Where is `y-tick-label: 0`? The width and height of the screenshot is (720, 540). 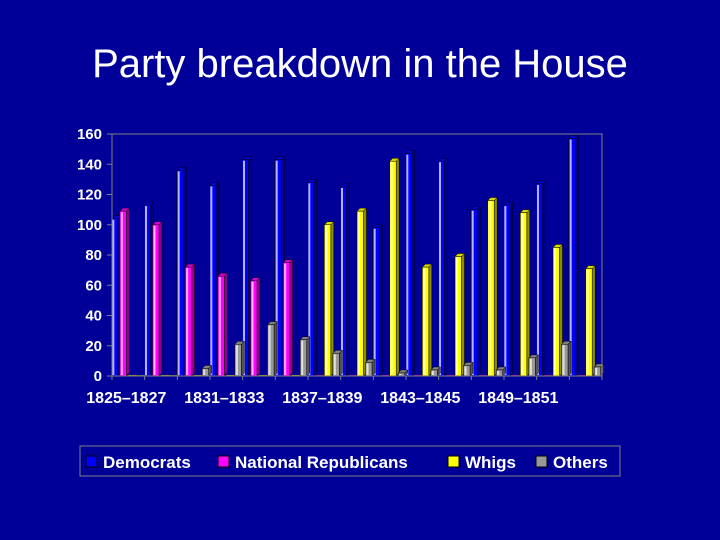
y-tick-label: 0 is located at coordinates (98, 376).